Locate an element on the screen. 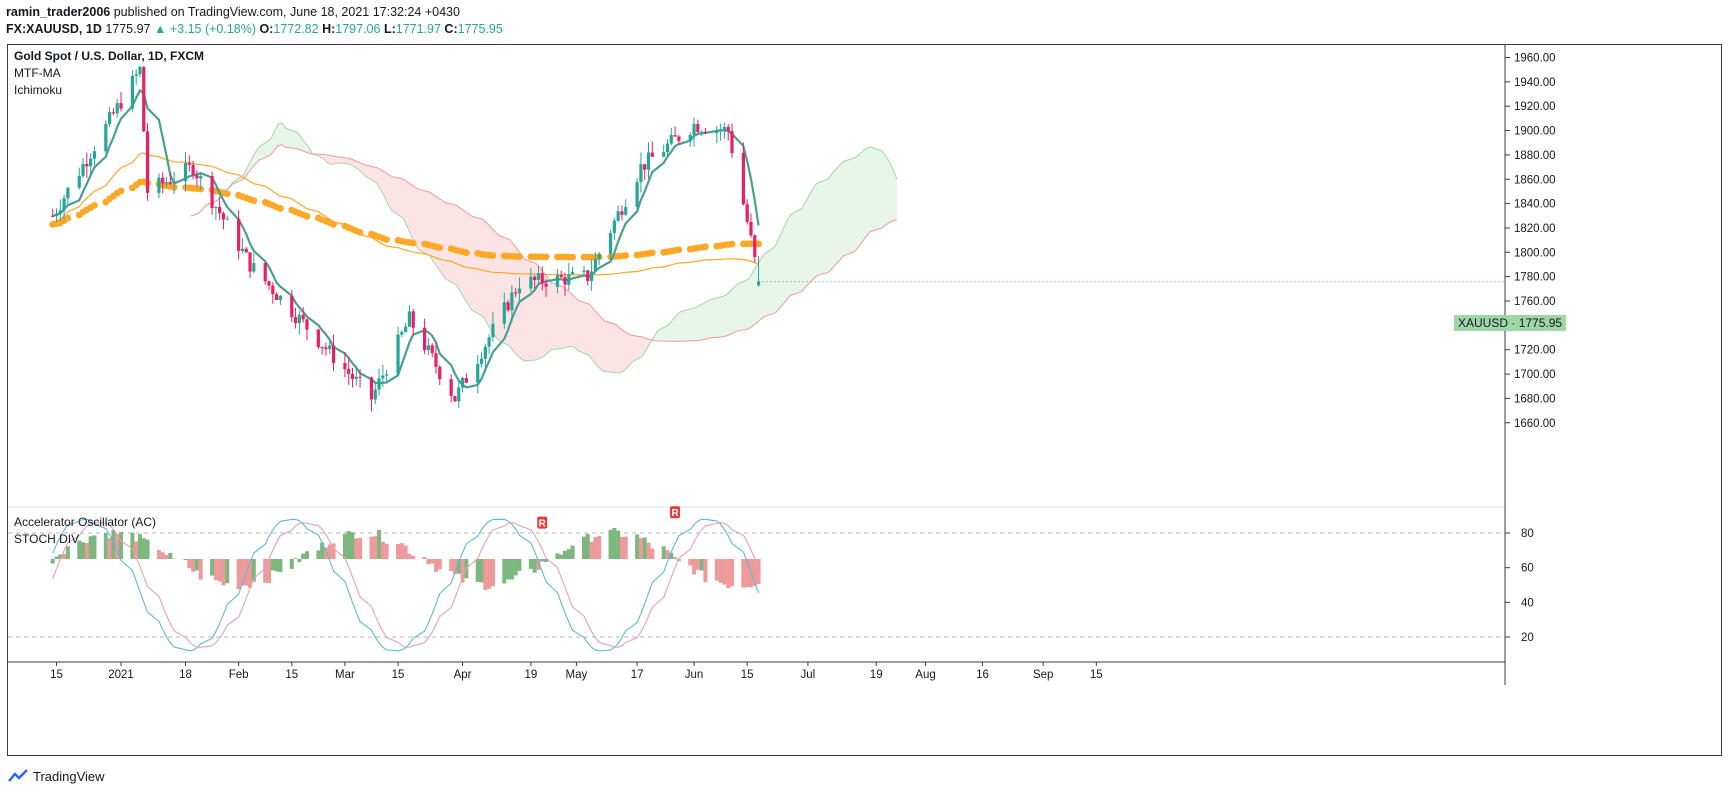 The image size is (1729, 793). price-tick-label: 1960.00 is located at coordinates (1535, 59).